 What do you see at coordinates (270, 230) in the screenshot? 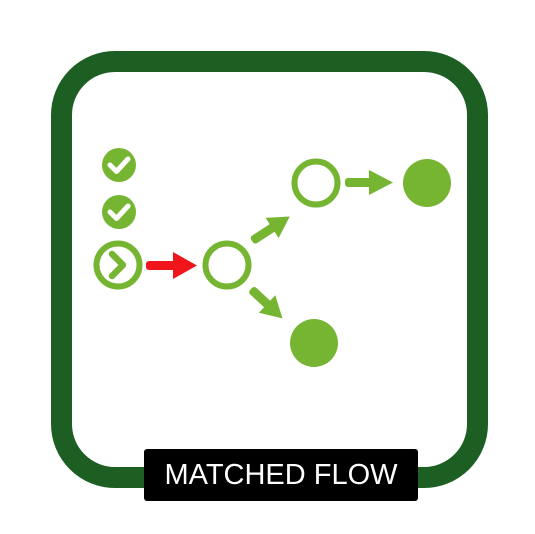
I see `upper-branch-arrow-icon` at bounding box center [270, 230].